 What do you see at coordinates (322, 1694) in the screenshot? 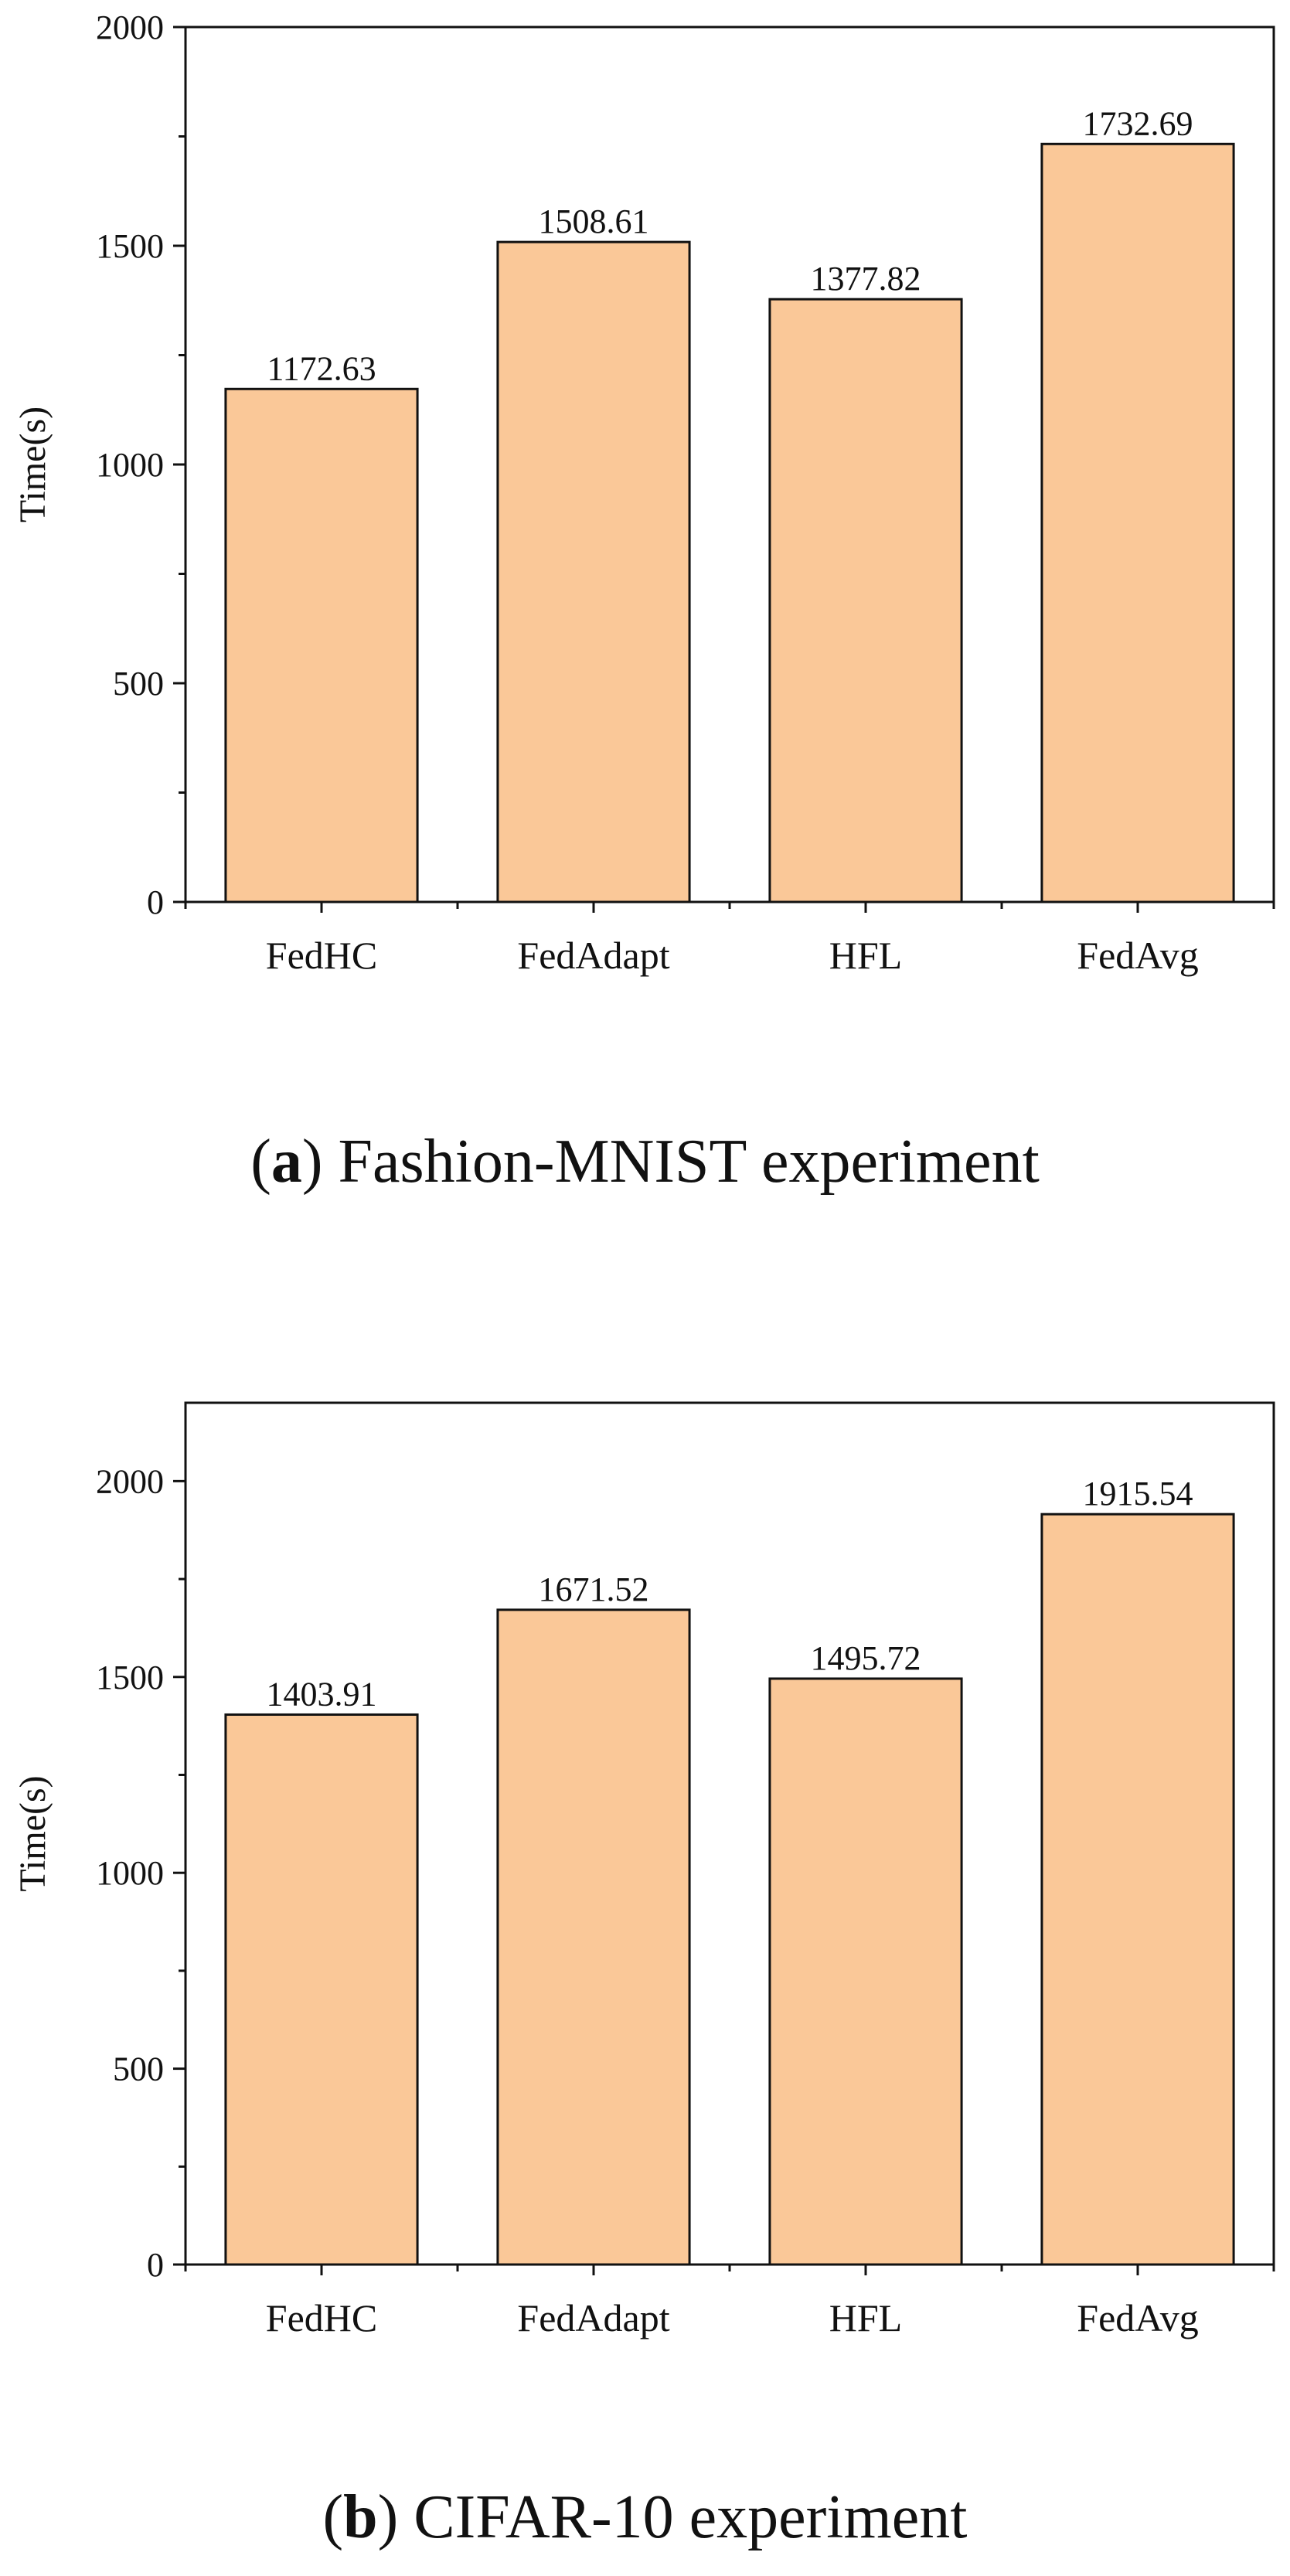
I see `data-label-fedhc: 1403.91` at bounding box center [322, 1694].